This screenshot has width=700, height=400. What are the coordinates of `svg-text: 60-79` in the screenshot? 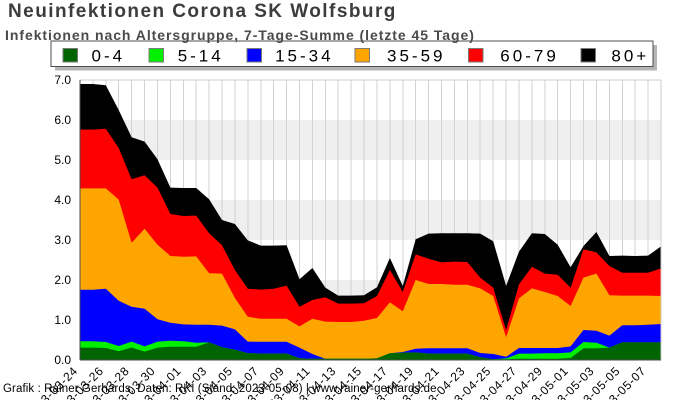 It's located at (529, 56).